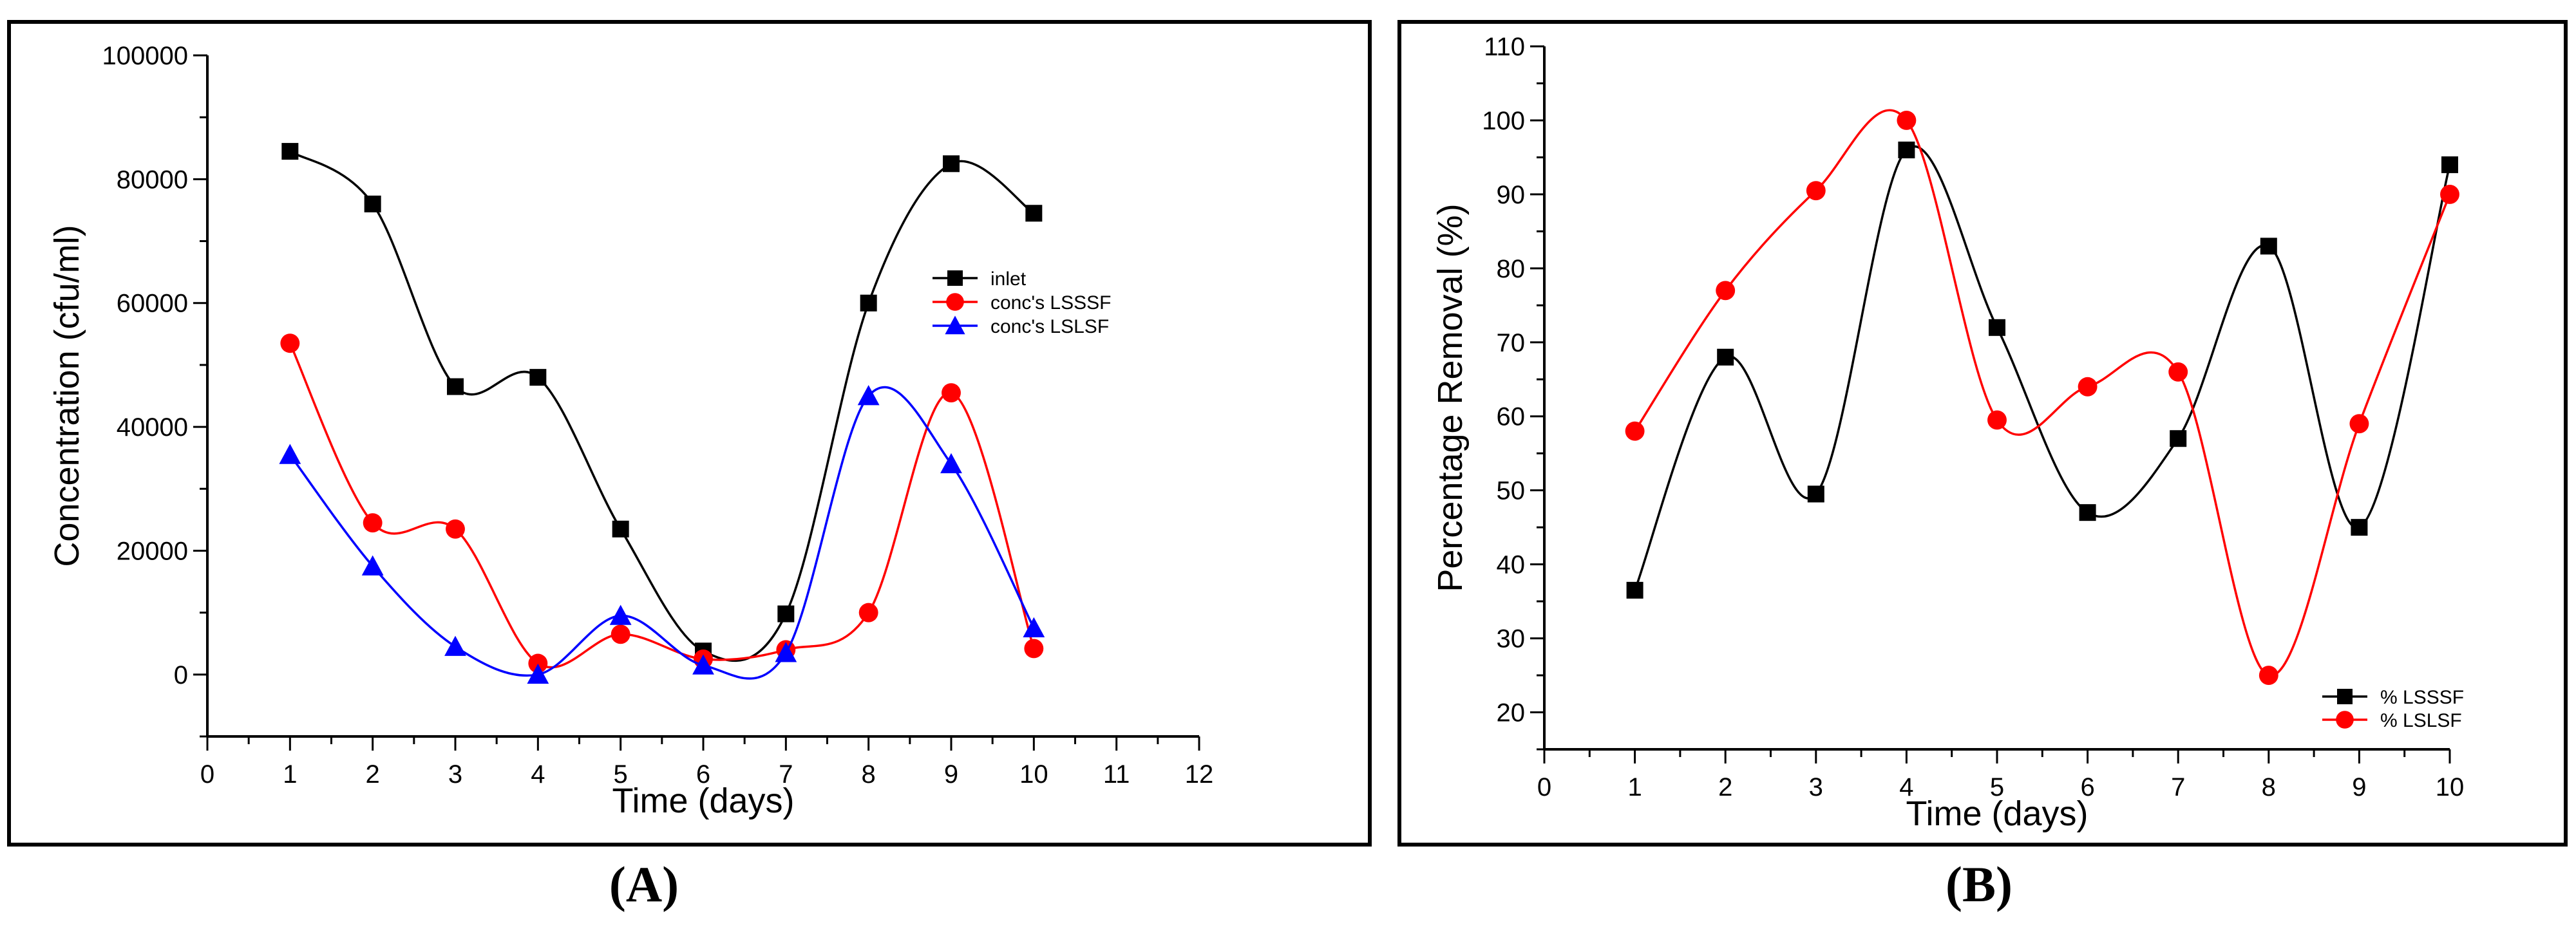 This screenshot has width=2576, height=927. I want to click on chart-a-x-tick-label: 3, so click(455, 775).